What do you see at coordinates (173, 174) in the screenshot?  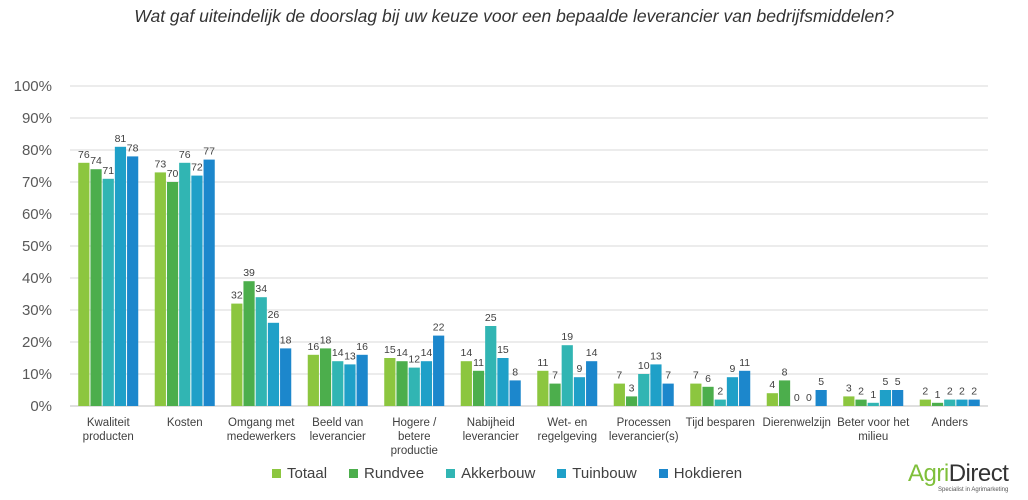 I see `data-label: 70` at bounding box center [173, 174].